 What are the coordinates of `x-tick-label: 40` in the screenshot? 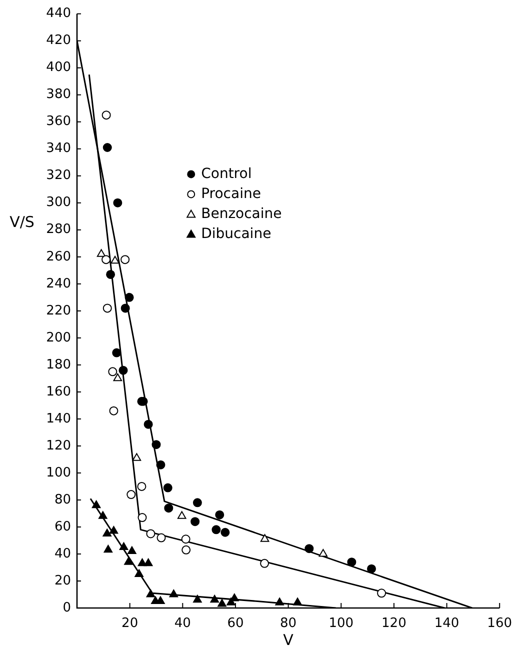 It's located at (182, 624).